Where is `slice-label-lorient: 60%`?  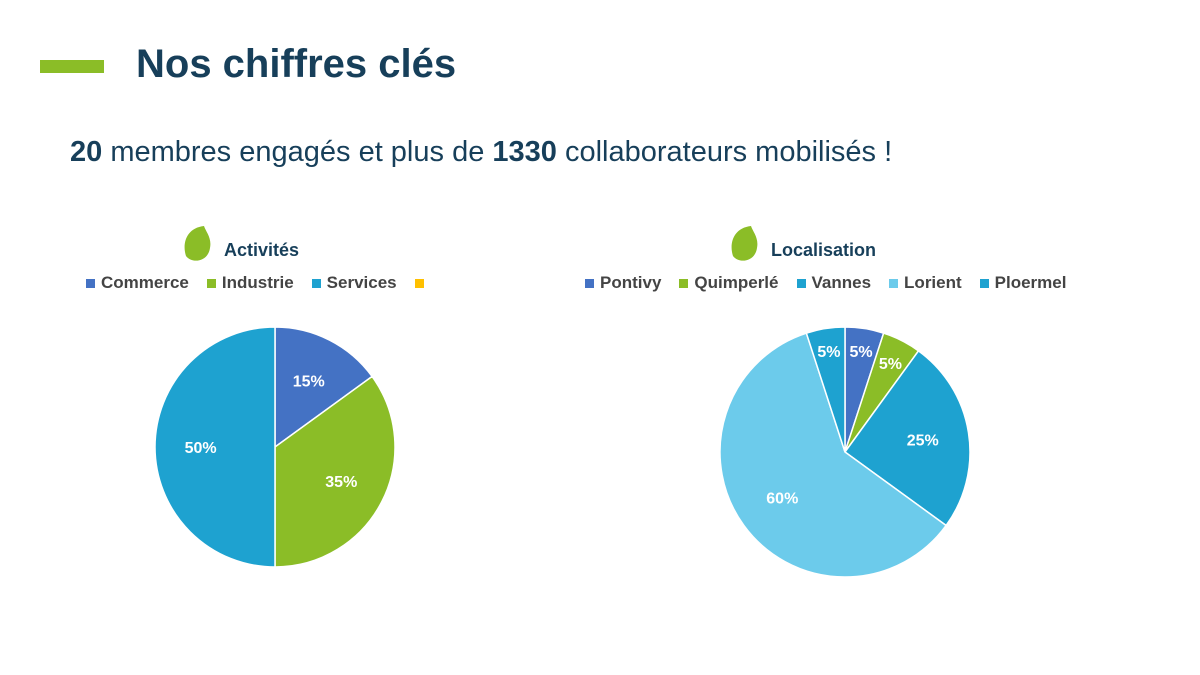 slice-label-lorient: 60% is located at coordinates (782, 499).